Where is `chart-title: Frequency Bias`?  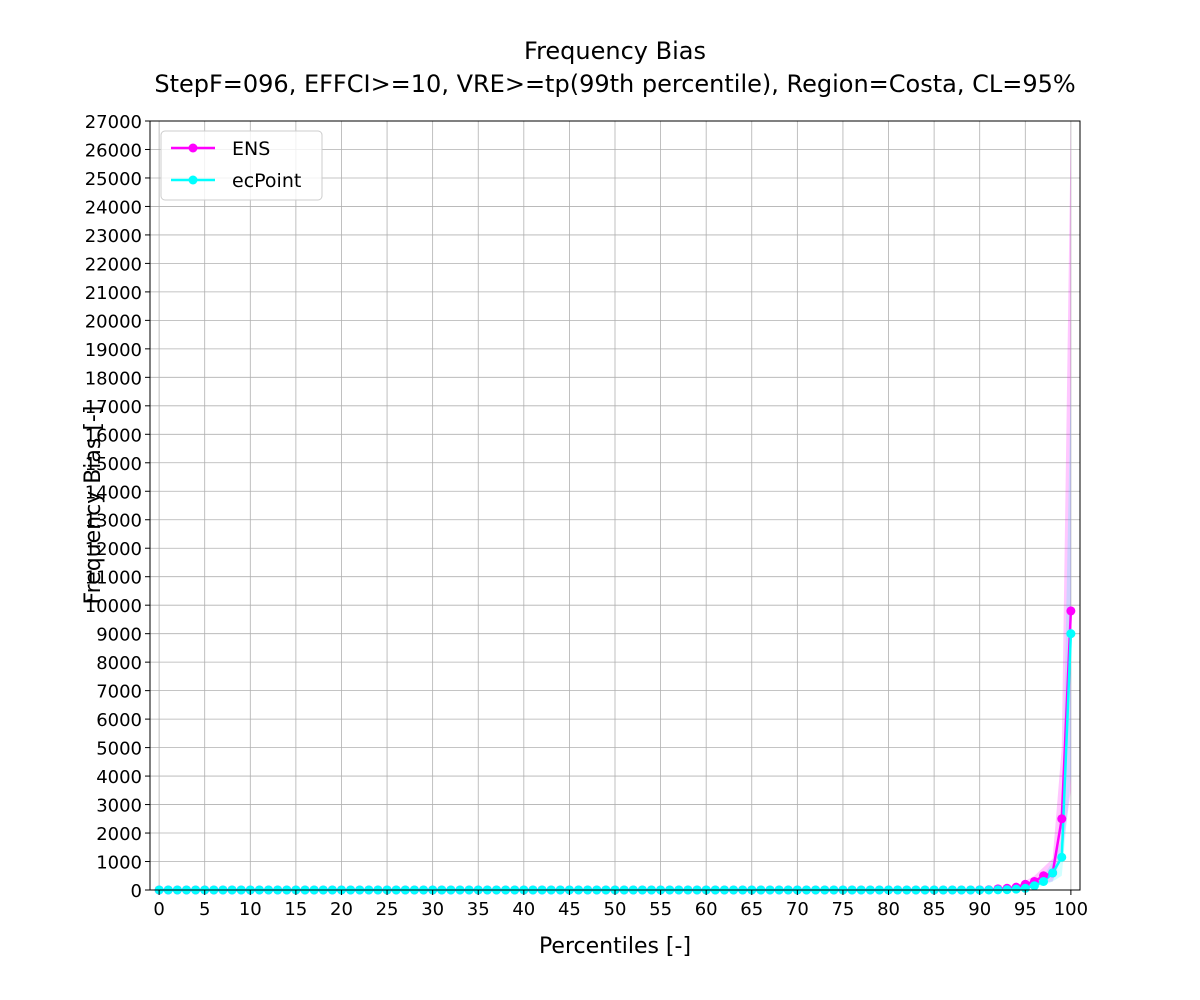 chart-title: Frequency Bias is located at coordinates (615, 51).